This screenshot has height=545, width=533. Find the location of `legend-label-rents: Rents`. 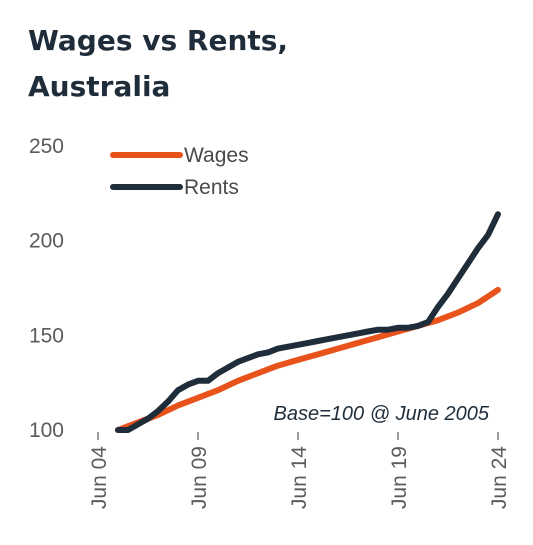

legend-label-rents: Rents is located at coordinates (211, 187).